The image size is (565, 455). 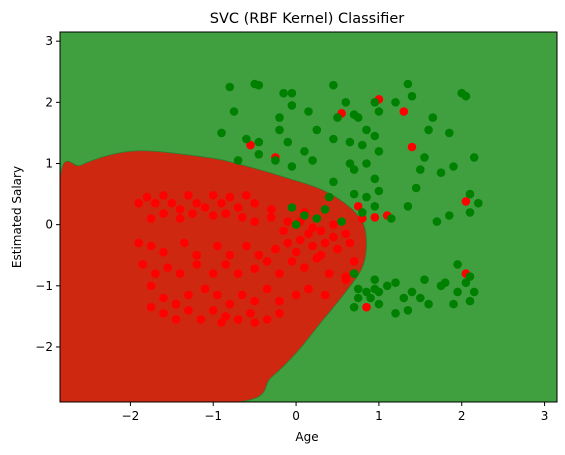 I want to click on y-tick-label: 0, so click(x=49, y=225).